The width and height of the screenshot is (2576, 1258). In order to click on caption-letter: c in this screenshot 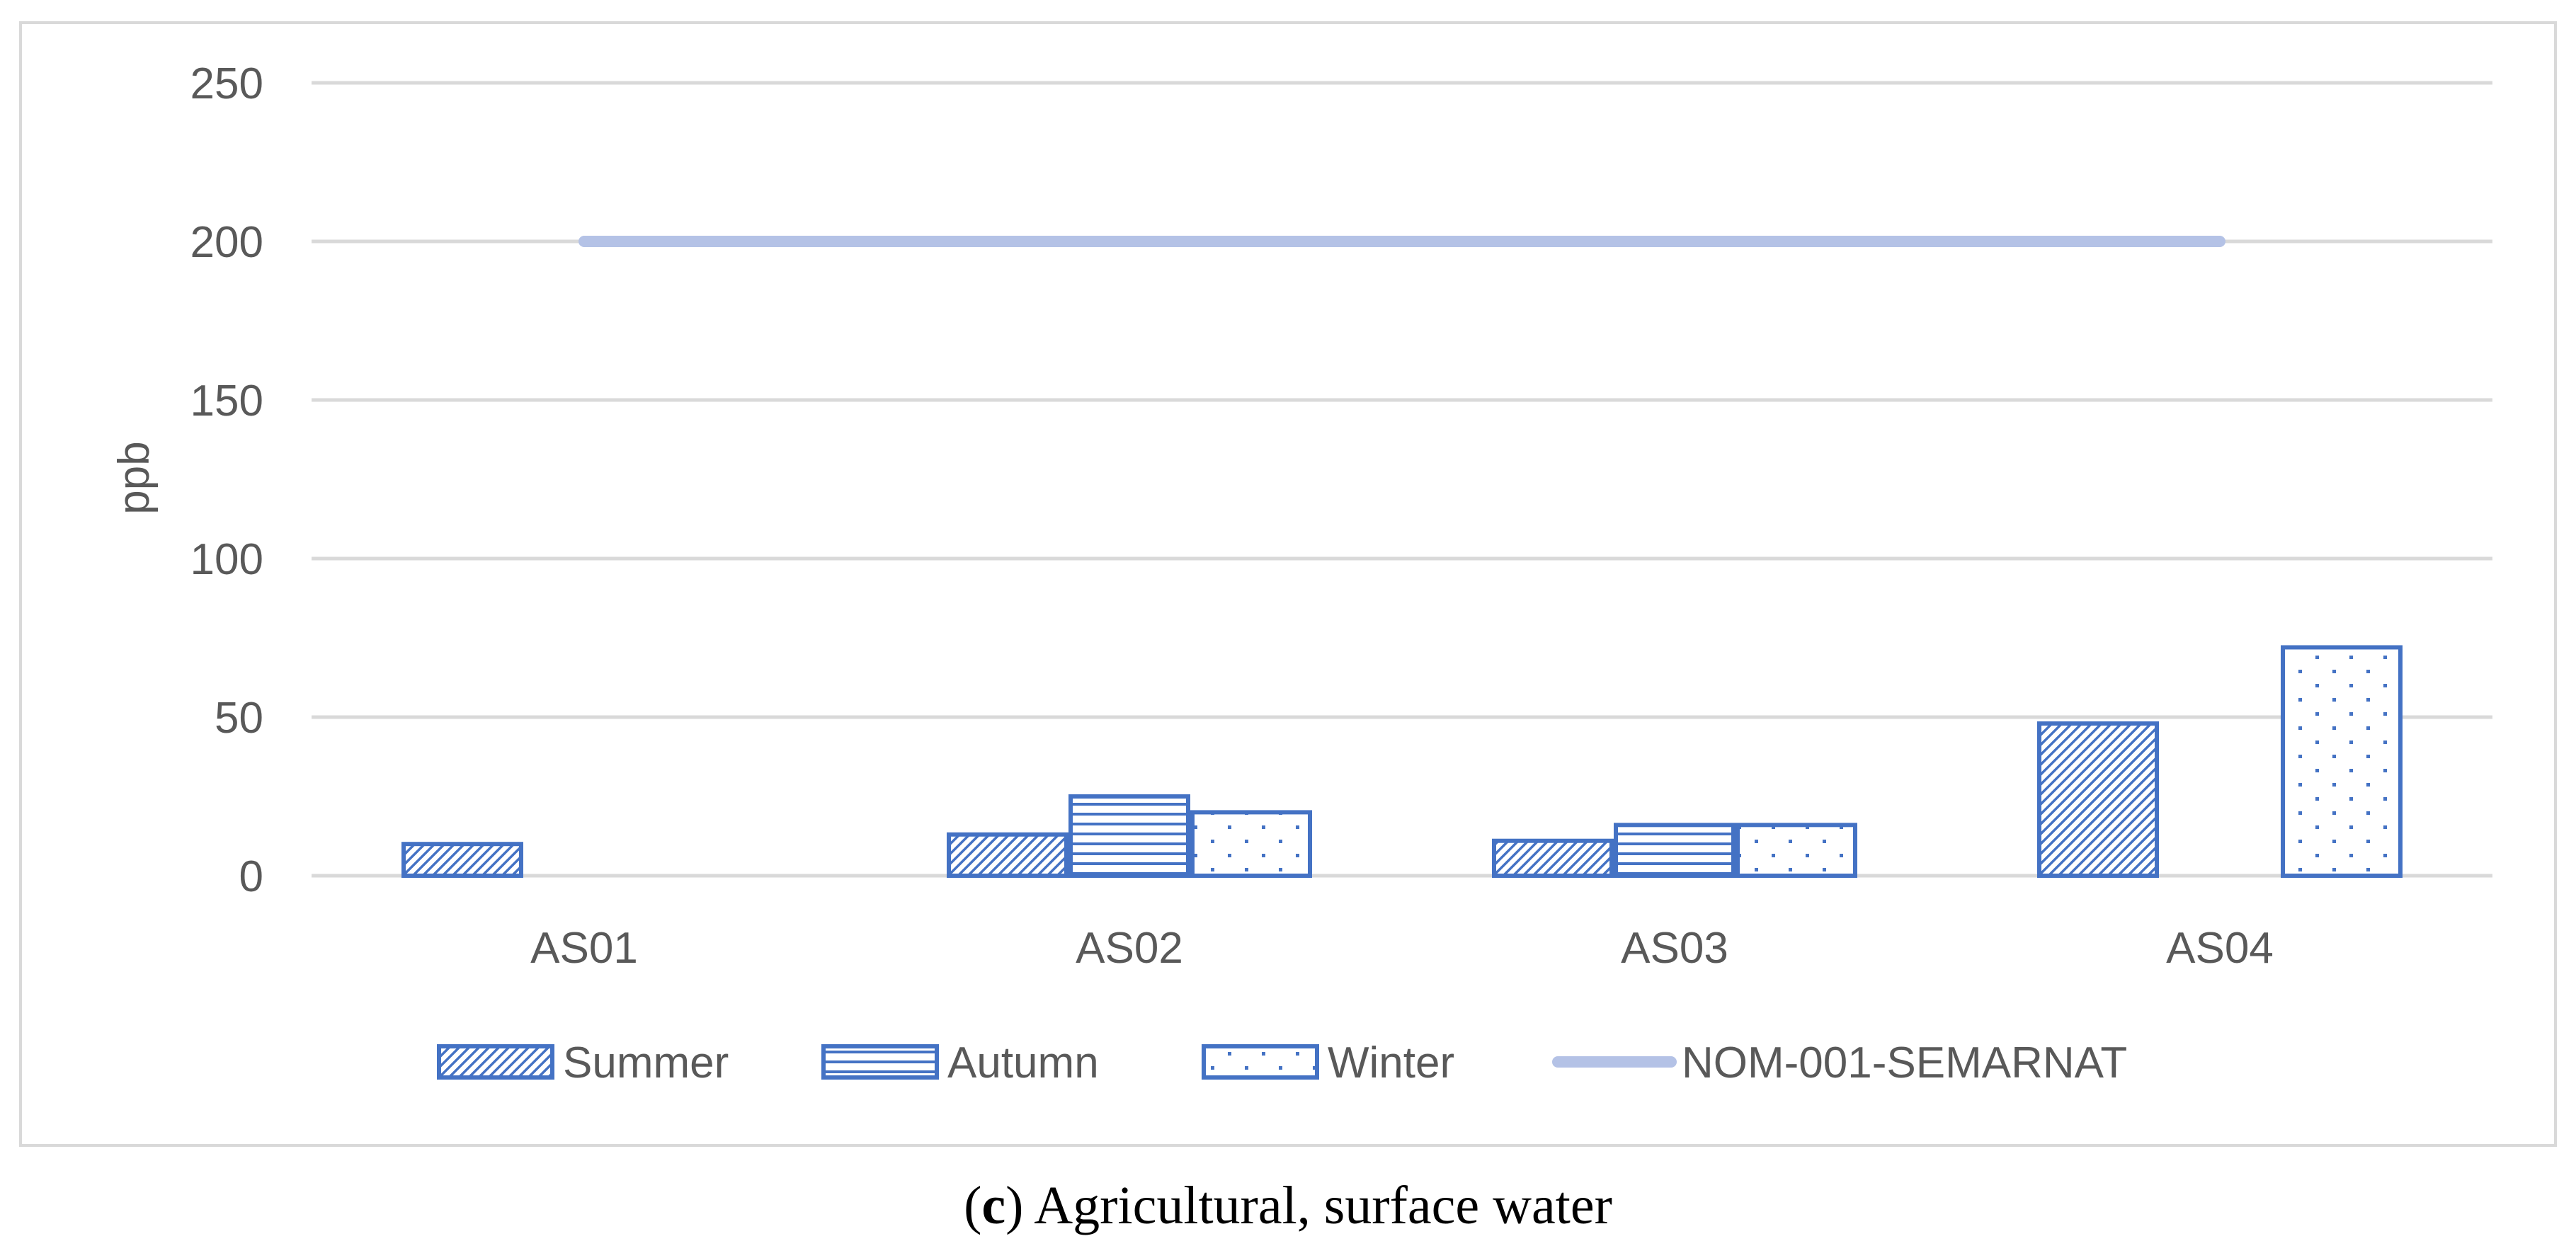, I will do `click(993, 1205)`.